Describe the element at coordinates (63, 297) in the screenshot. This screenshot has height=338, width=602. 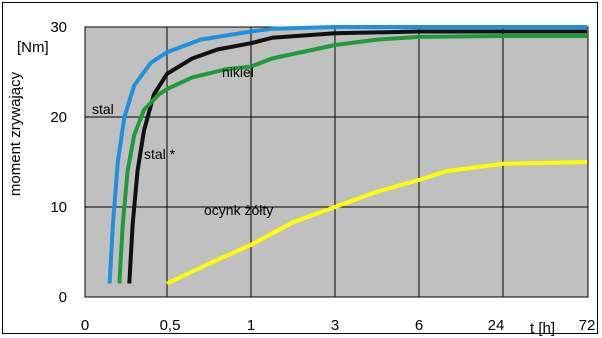
I see `y-tick-label: 0` at that location.